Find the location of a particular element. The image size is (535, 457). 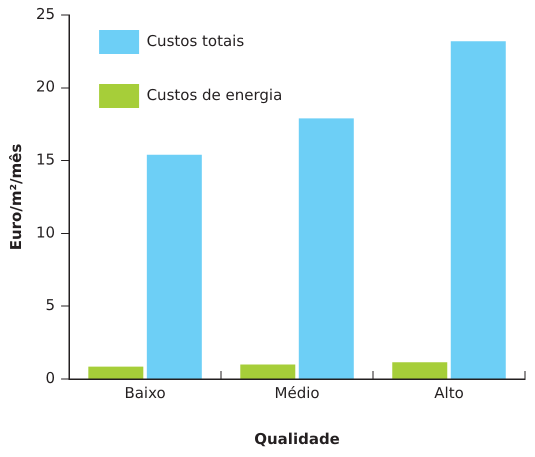

x-tick-label: Médio is located at coordinates (297, 393).